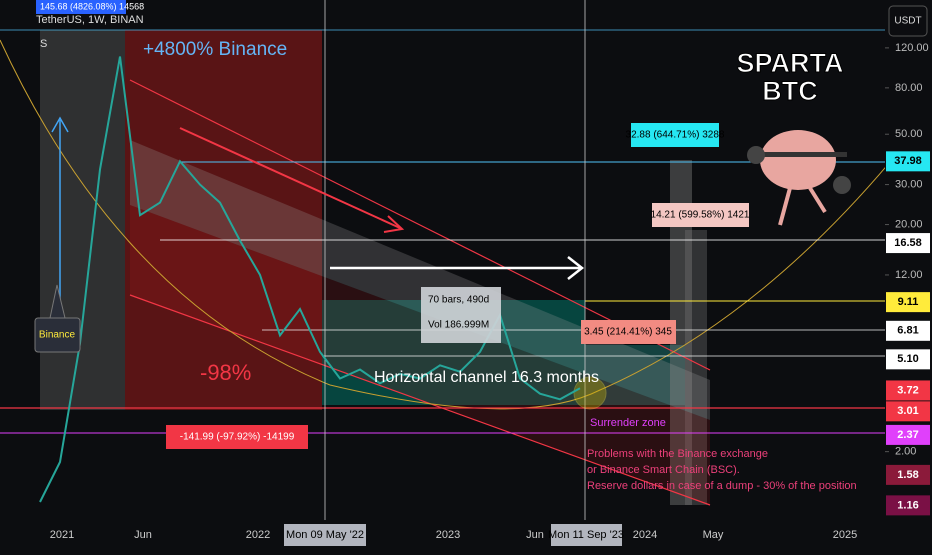  Describe the element at coordinates (905, 452) in the screenshot. I see `price-tick-label: 2.00` at that location.